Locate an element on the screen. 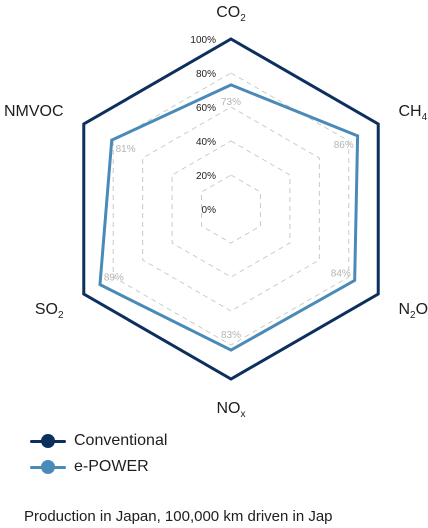 This screenshot has height=528, width=428. axis-label-ch4: CH4 is located at coordinates (412, 113).